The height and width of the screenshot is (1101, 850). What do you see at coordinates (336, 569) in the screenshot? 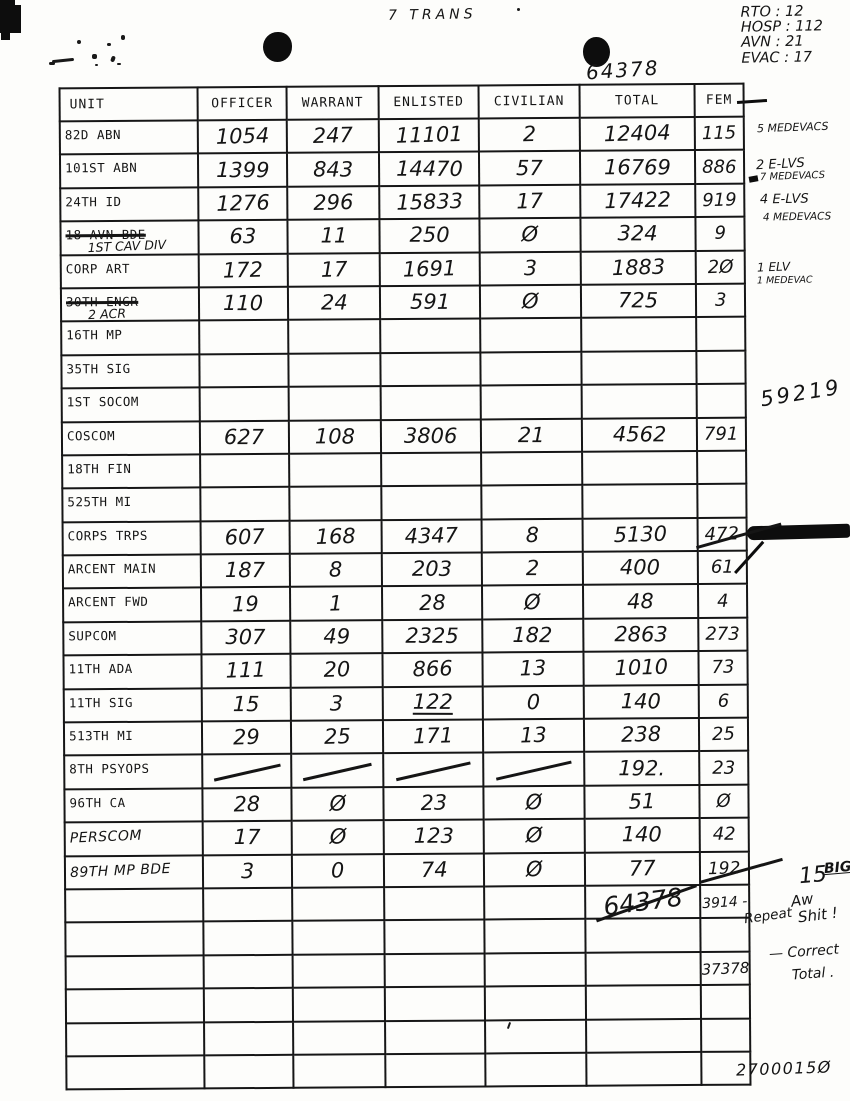
I see `handwritten-value: 8` at bounding box center [336, 569].